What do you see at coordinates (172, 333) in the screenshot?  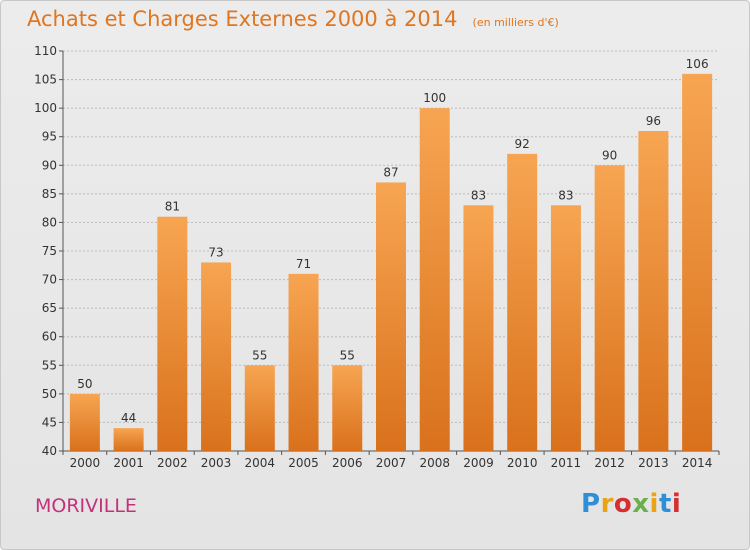 I see `bar-2002` at bounding box center [172, 333].